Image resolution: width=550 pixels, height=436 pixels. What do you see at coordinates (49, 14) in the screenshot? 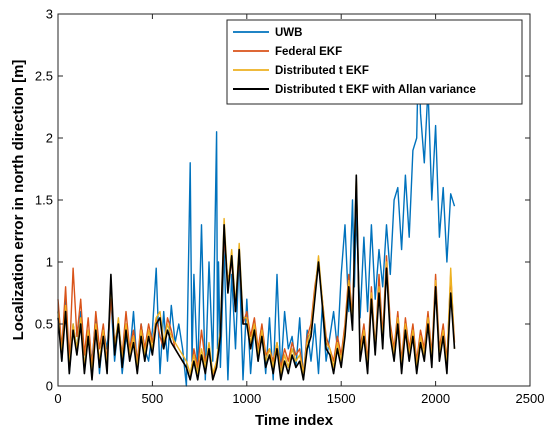
I see `y-tick-label: 3` at bounding box center [49, 14].